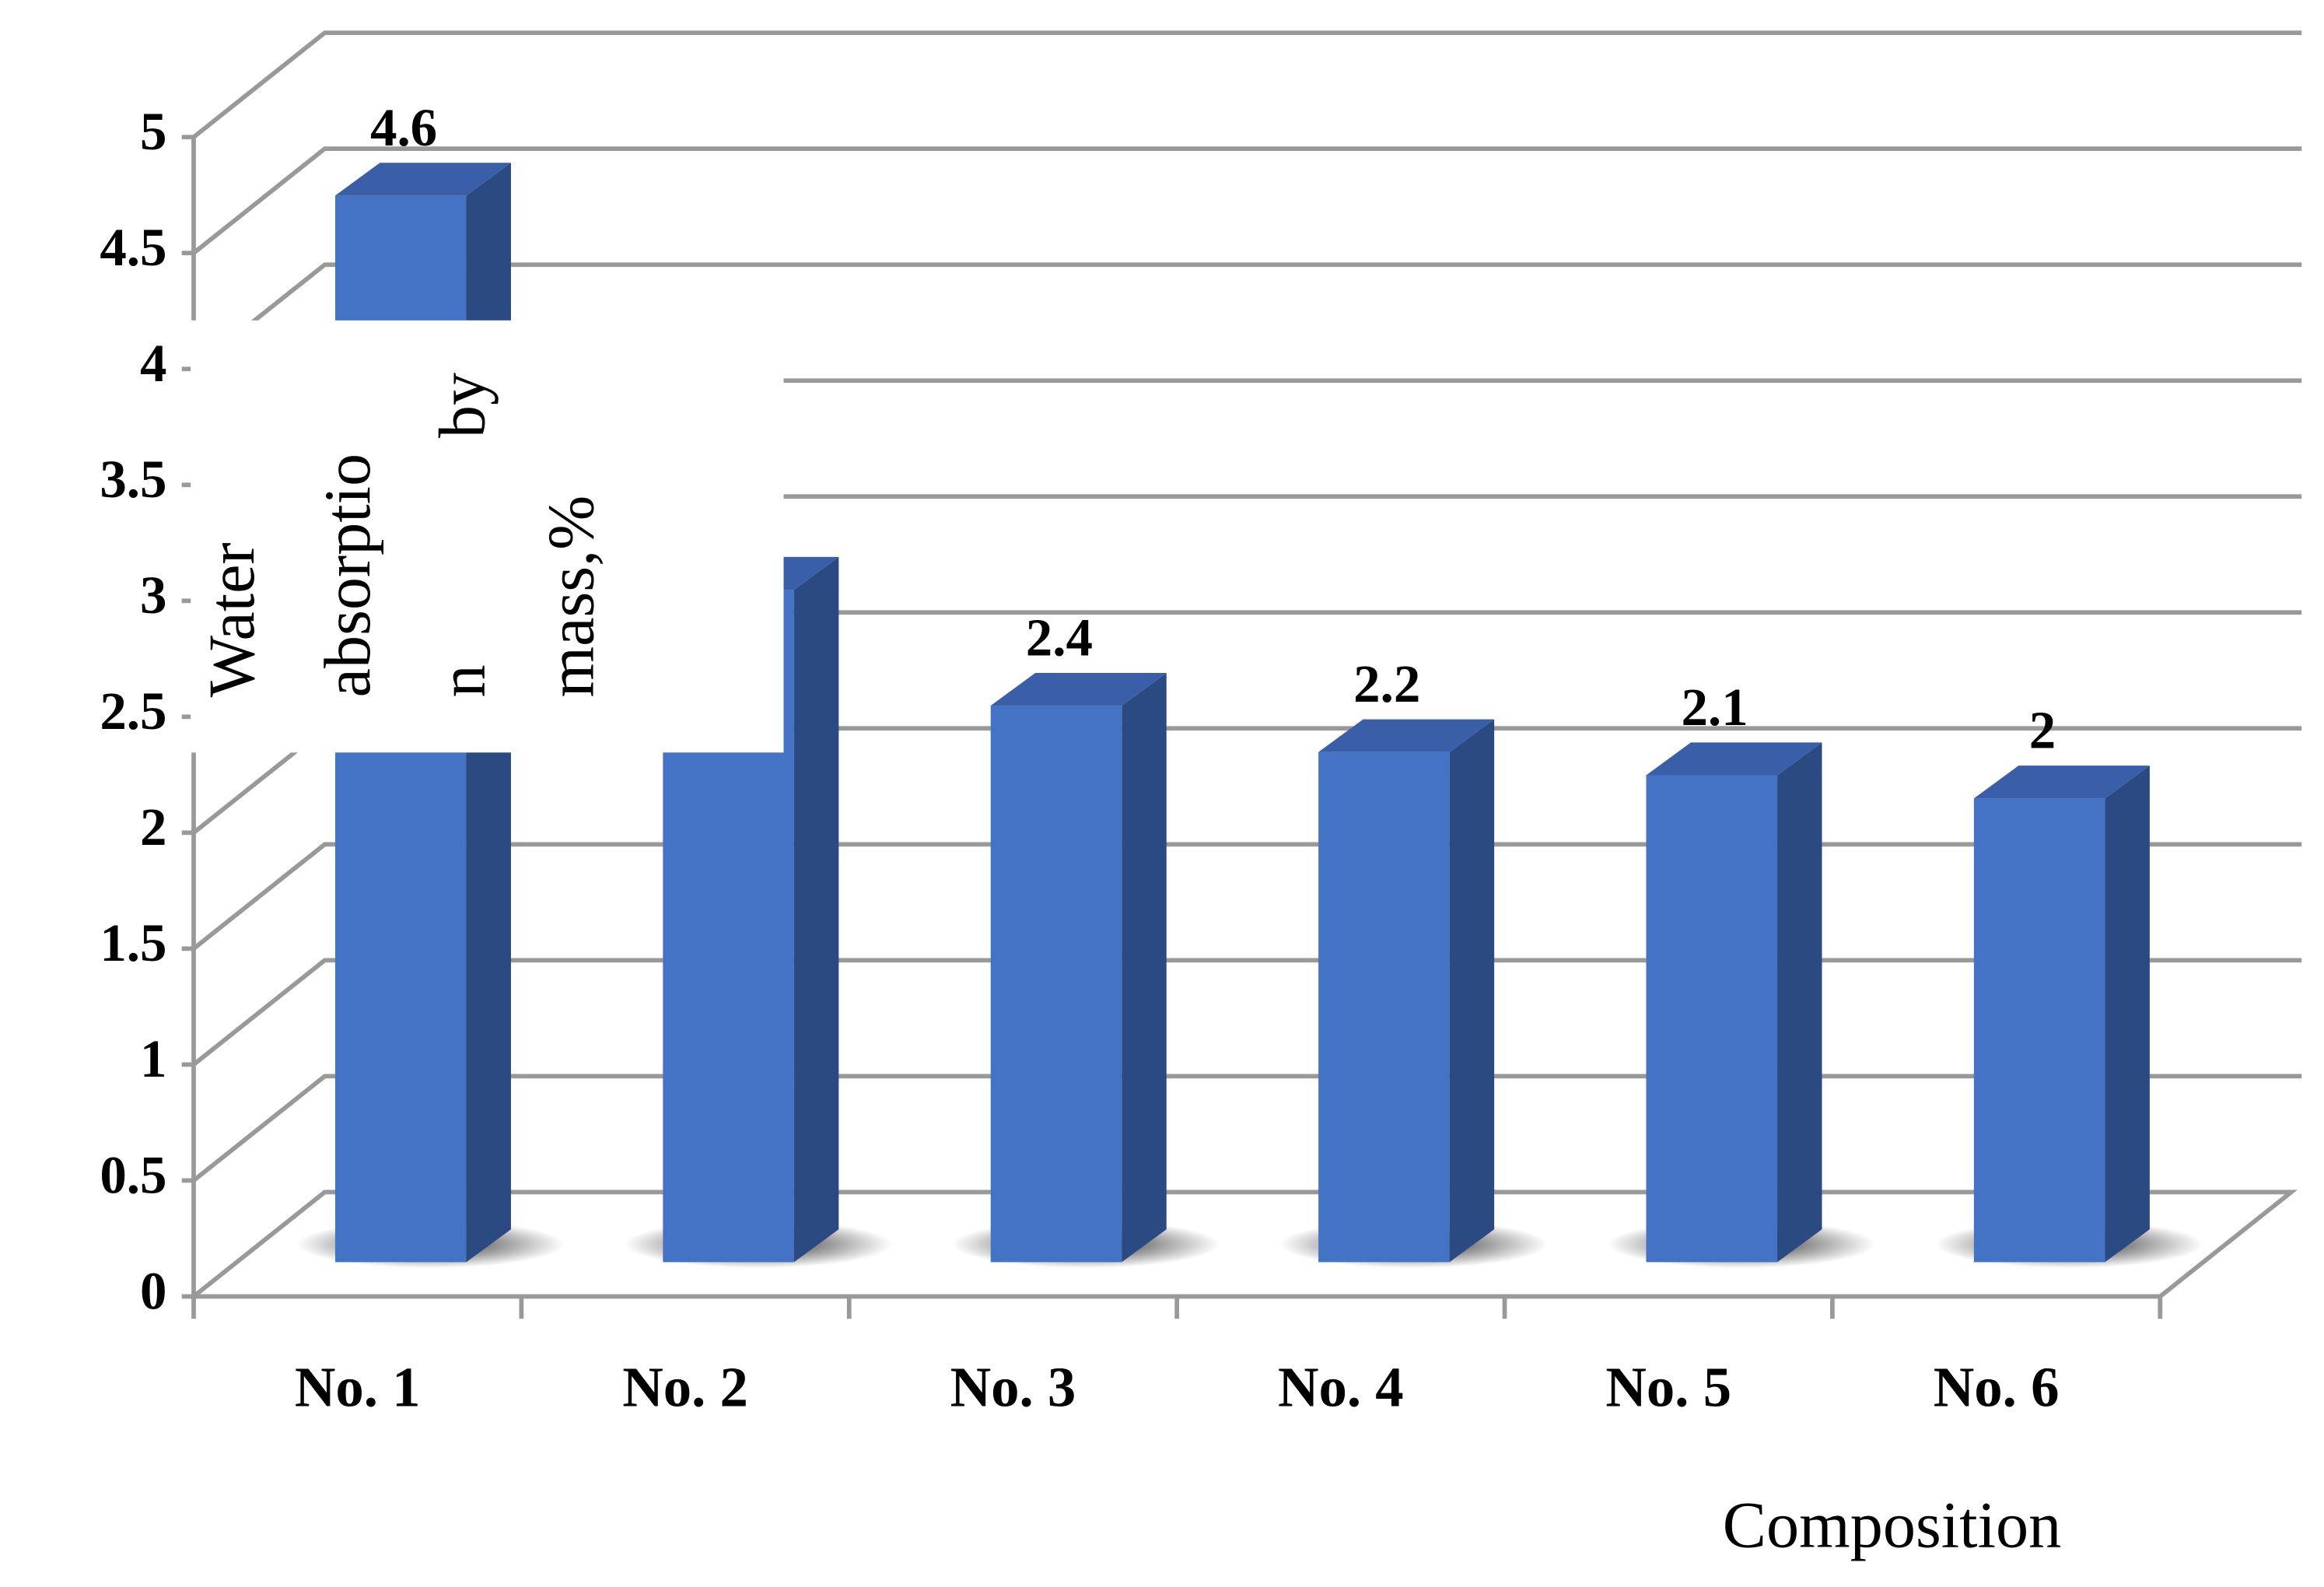 The height and width of the screenshot is (1587, 2324). What do you see at coordinates (488, 537) in the screenshot?
I see `axis-title-box` at bounding box center [488, 537].